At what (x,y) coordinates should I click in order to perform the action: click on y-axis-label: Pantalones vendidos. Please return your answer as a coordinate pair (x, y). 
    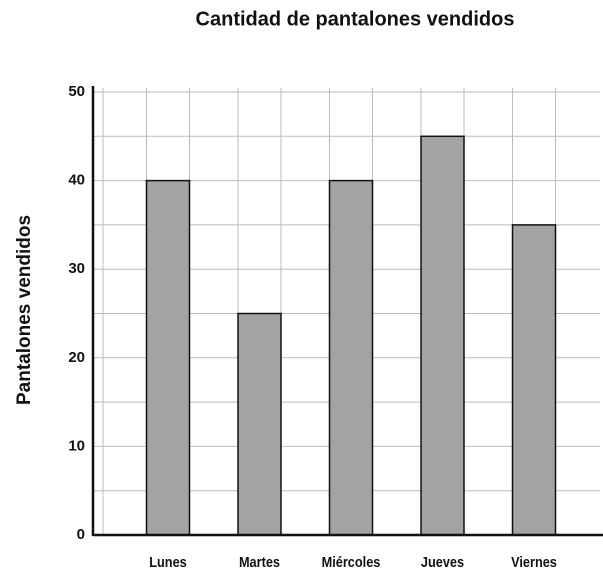
    Looking at the image, I should click on (24, 310).